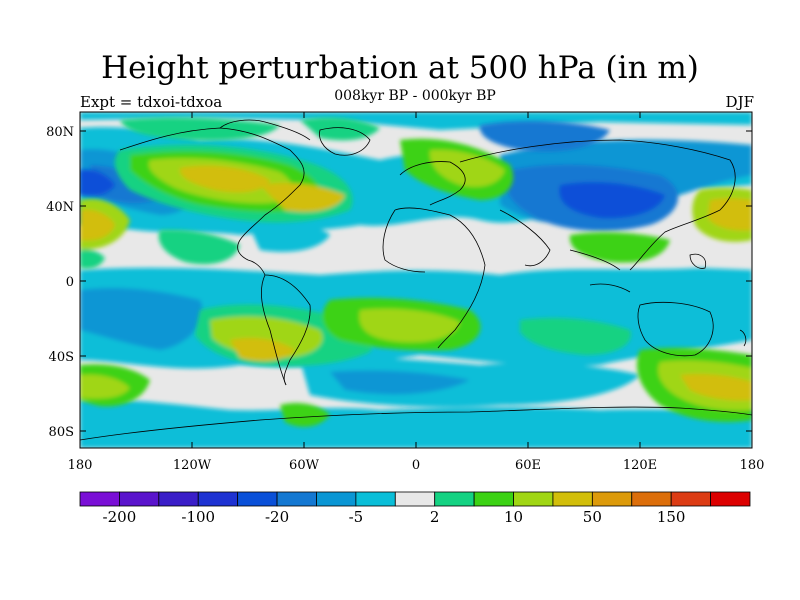  What do you see at coordinates (61, 357) in the screenshot?
I see `lat-tick-label: 40S` at bounding box center [61, 357].